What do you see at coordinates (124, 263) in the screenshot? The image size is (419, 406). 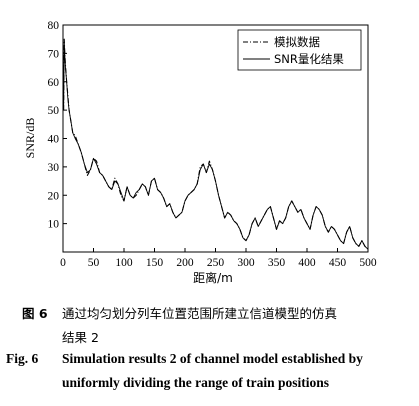 I see `x-tick-label: 100` at bounding box center [124, 263].